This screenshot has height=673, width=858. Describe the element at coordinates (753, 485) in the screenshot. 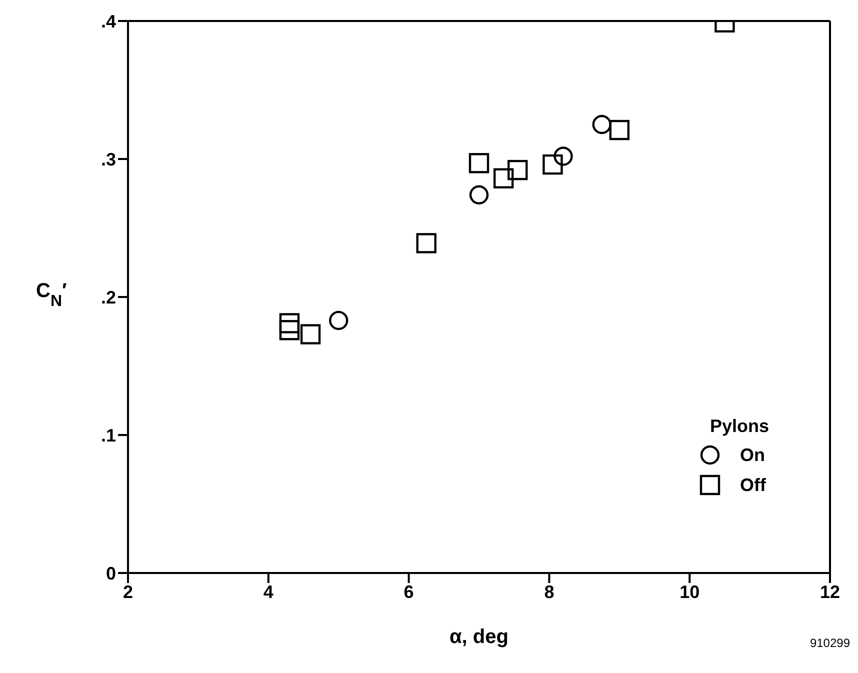

I see `legend-label: Off` at that location.